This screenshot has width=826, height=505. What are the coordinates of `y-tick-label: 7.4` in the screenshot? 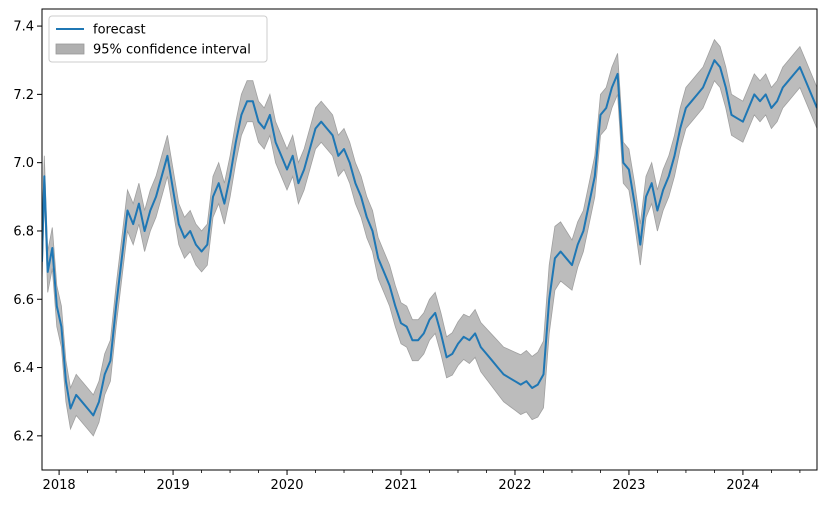 It's located at (23, 27).